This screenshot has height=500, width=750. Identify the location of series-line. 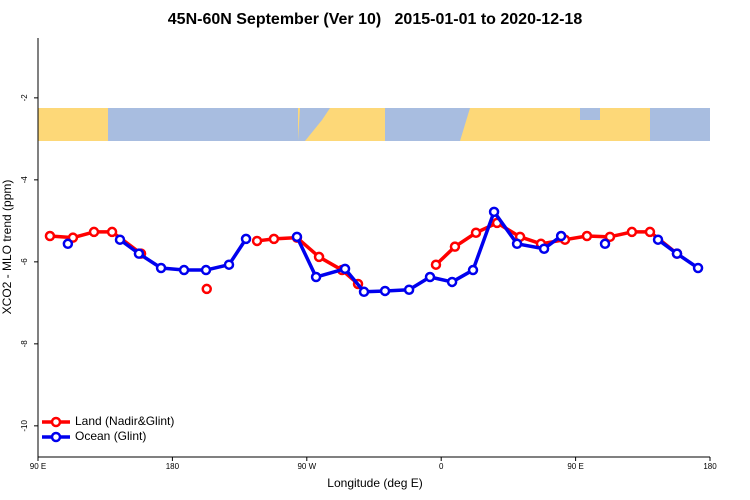
(409, 252).